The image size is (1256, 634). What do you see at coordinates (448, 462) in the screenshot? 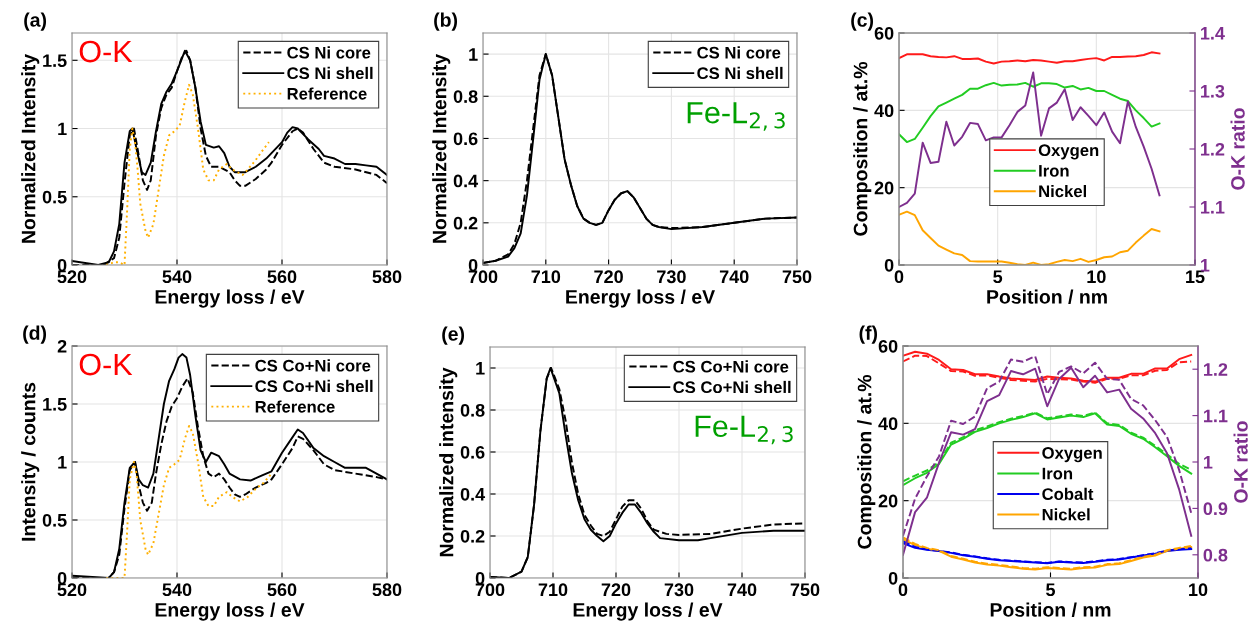
I see `y-axis-title: Normalized intensity` at bounding box center [448, 462].